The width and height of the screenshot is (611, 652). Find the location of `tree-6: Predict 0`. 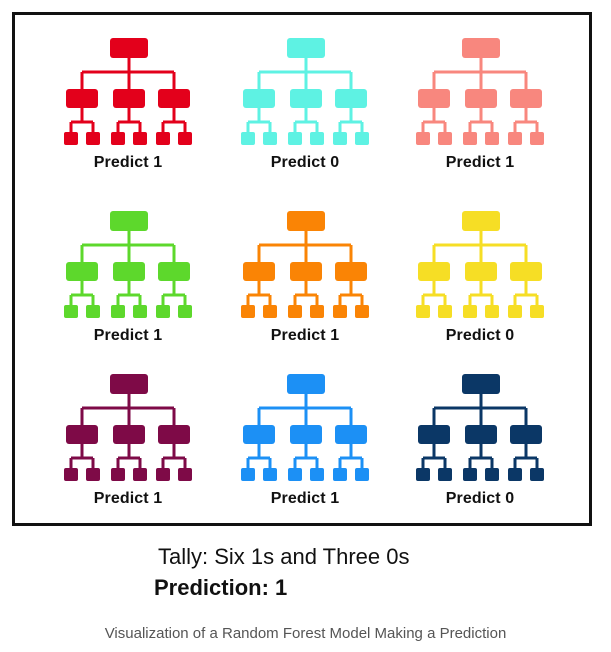

tree-6: Predict 0 is located at coordinates (480, 285).